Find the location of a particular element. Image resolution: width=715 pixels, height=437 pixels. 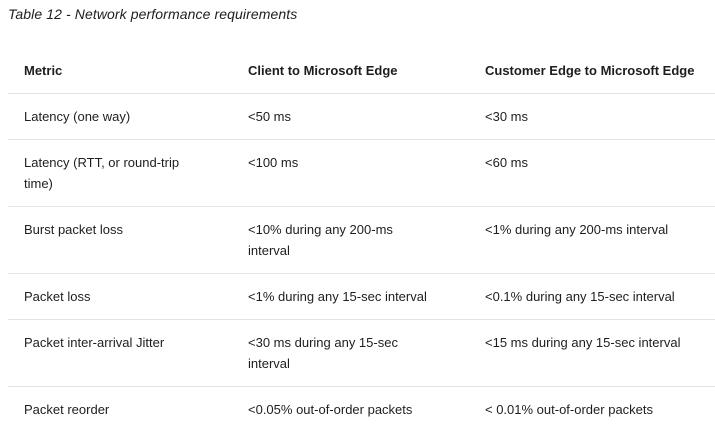

metric-cell: Latency (RTT, or round-trip time) is located at coordinates (120, 173).